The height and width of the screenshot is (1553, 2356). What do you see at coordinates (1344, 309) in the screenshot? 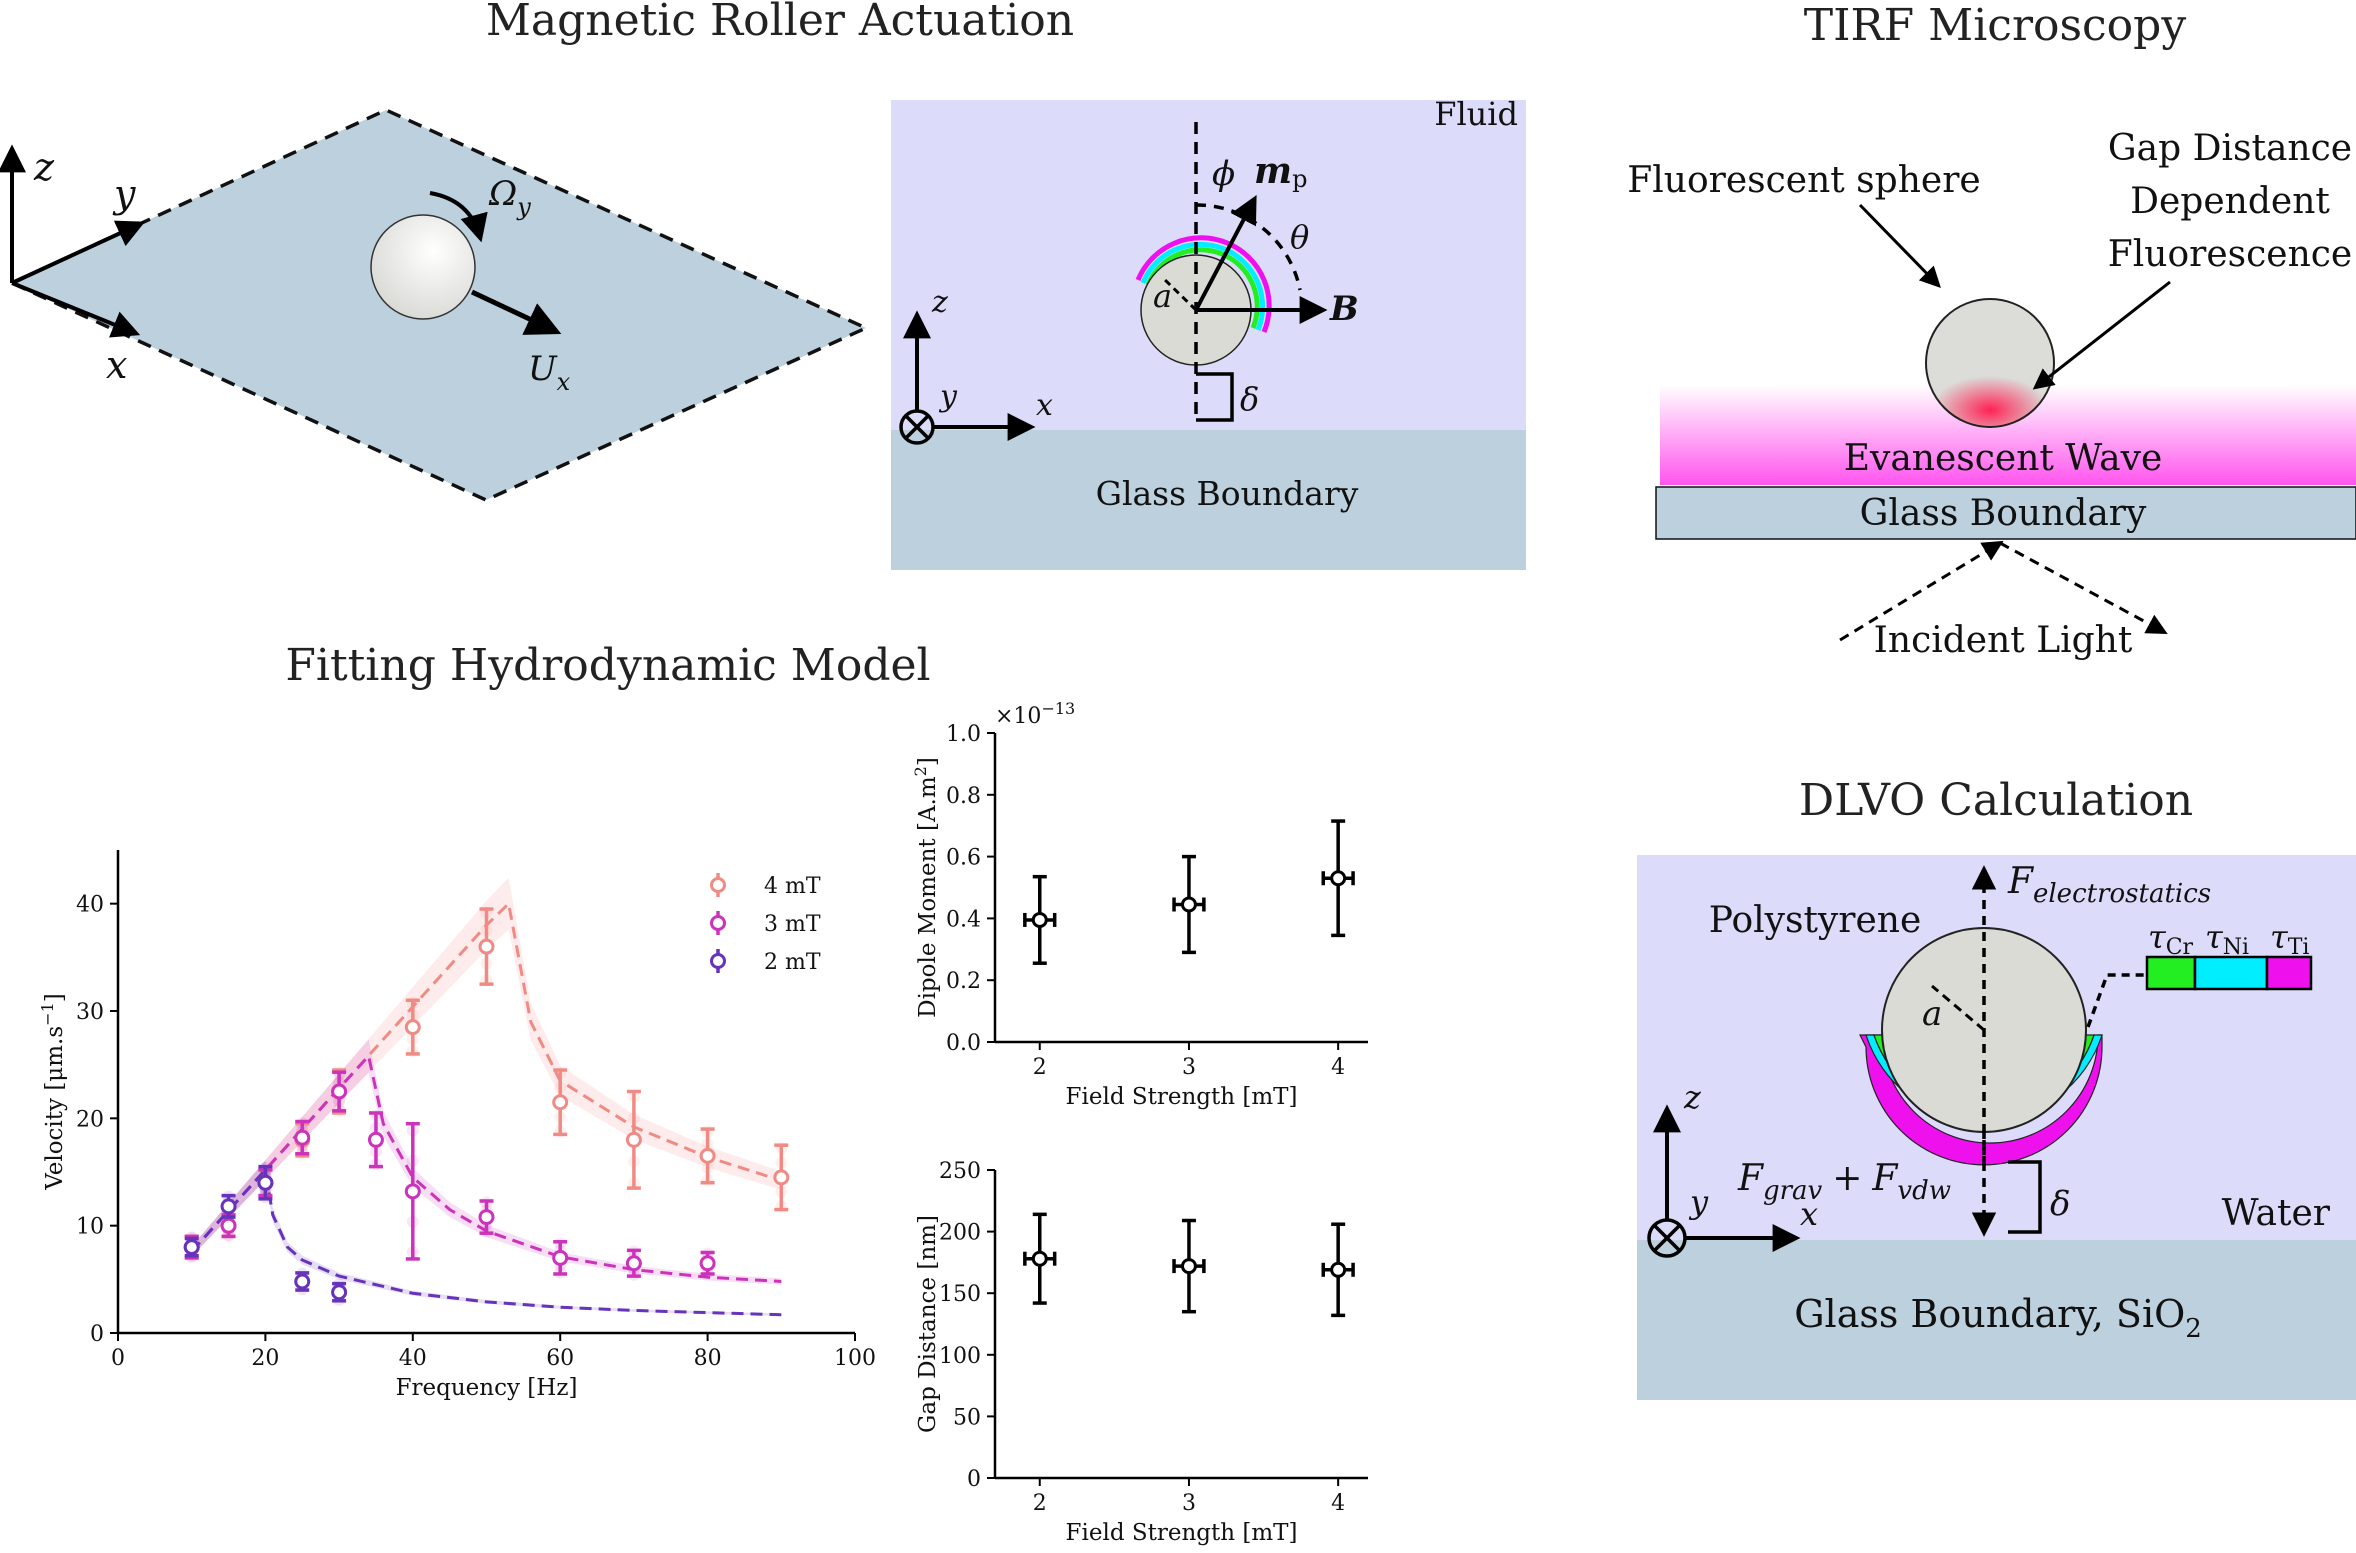
I see `field-label: B` at bounding box center [1344, 309].